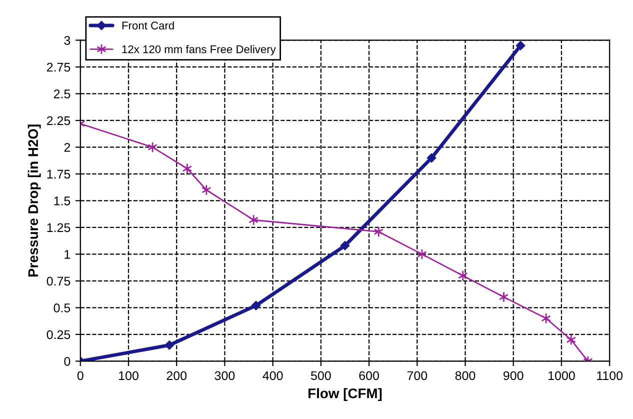 The image size is (633, 419). What do you see at coordinates (62, 307) in the screenshot?
I see `y-tick-label: 0.5` at bounding box center [62, 307].